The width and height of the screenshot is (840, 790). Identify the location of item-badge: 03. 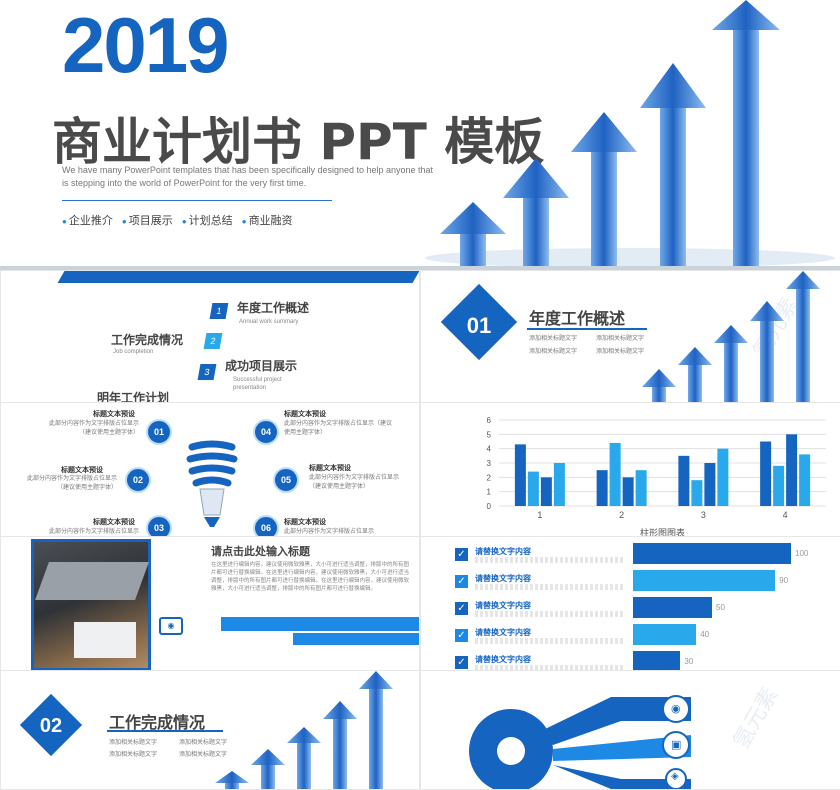
(159, 526).